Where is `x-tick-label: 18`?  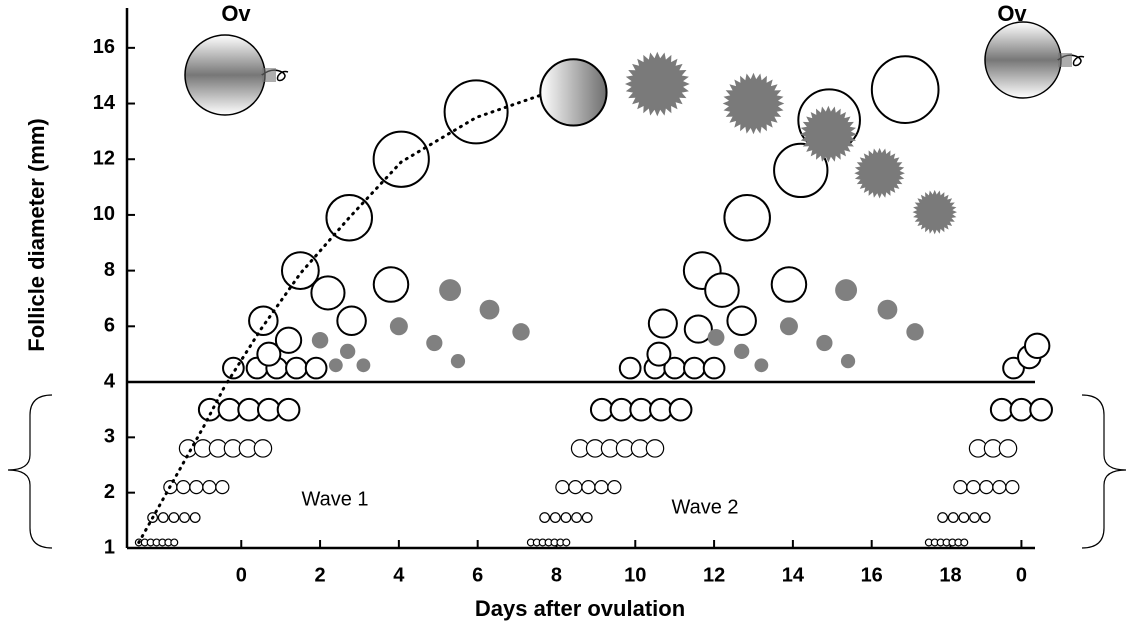 x-tick-label: 18 is located at coordinates (950, 575).